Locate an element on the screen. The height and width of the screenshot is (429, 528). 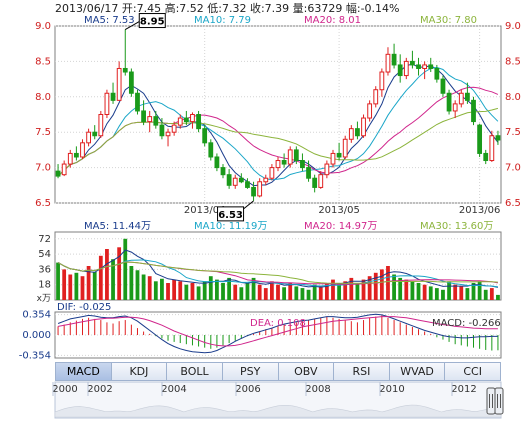
volume-ytick: 18 is located at coordinates (44, 285).